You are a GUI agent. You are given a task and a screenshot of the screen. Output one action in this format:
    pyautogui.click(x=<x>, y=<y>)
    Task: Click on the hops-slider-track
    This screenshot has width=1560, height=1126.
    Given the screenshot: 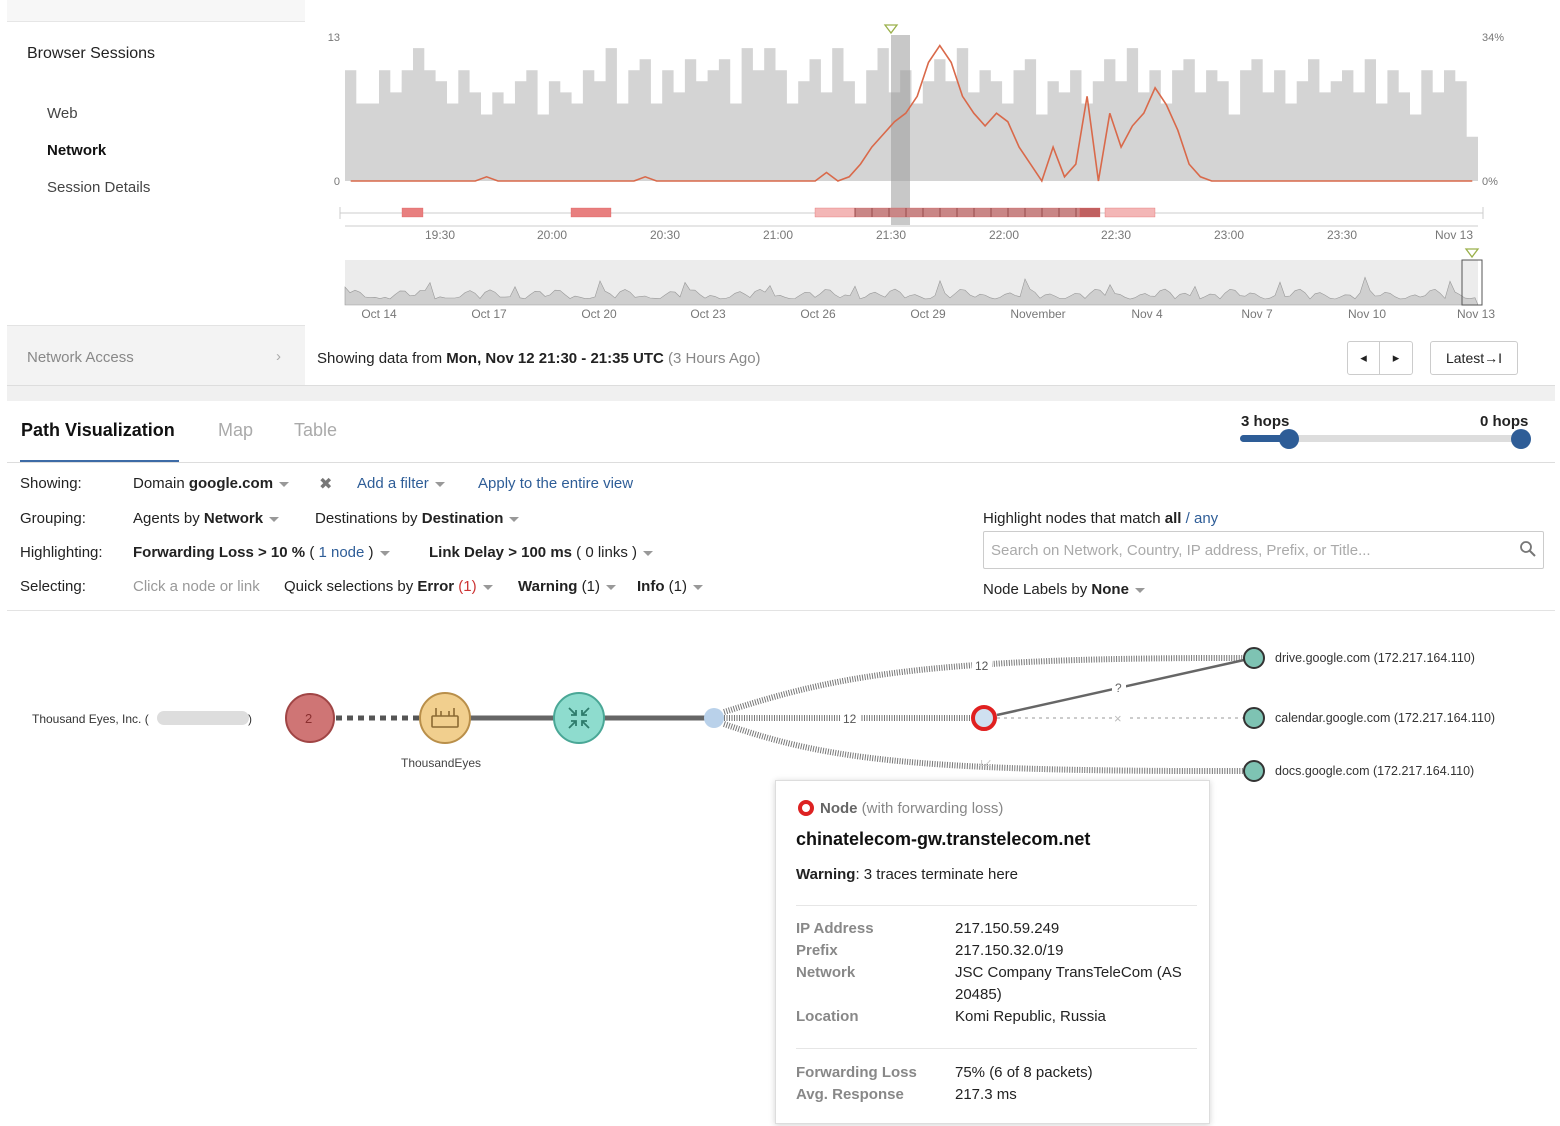 What is the action you would take?
    pyautogui.click(x=1381, y=438)
    